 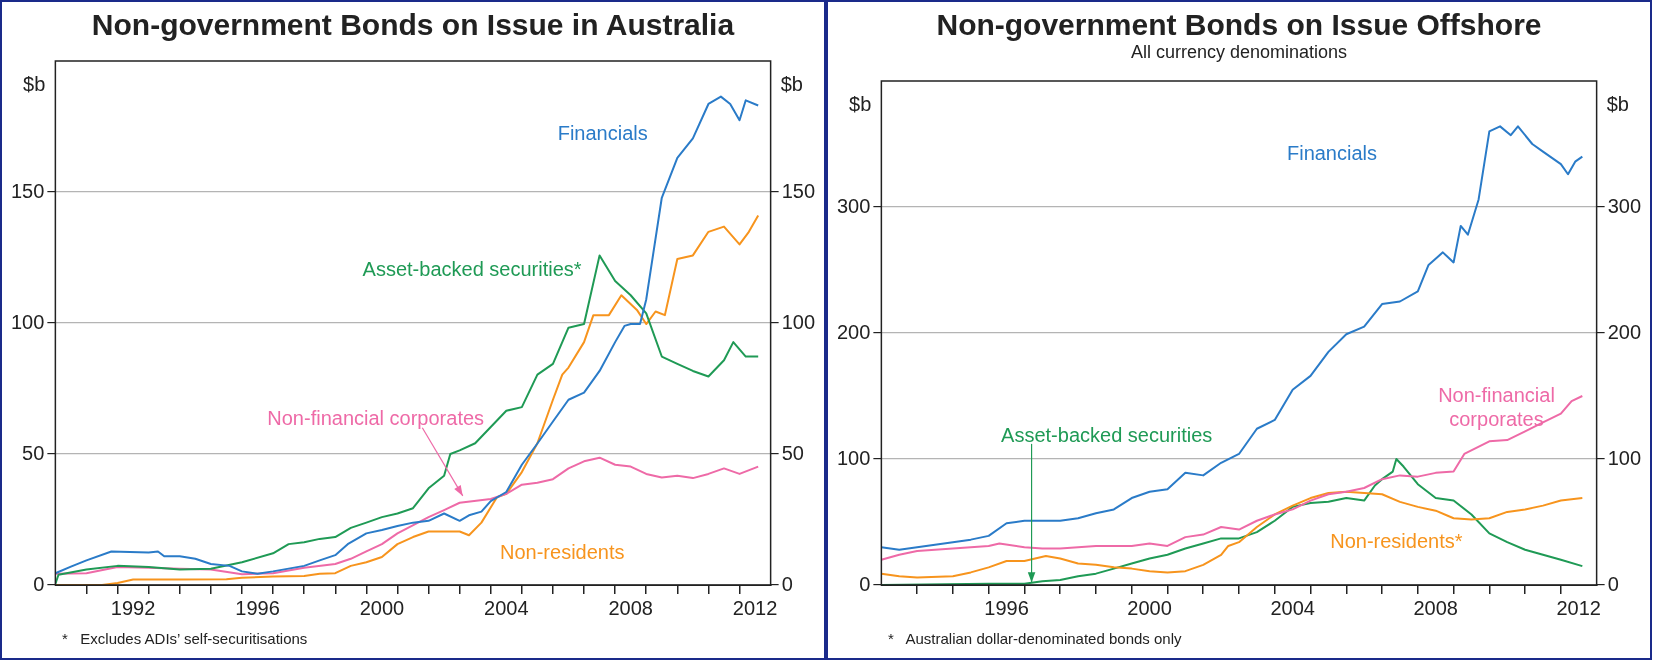 I want to click on text: * Australian dollar-denominated bonds only, so click(x=1035, y=639).